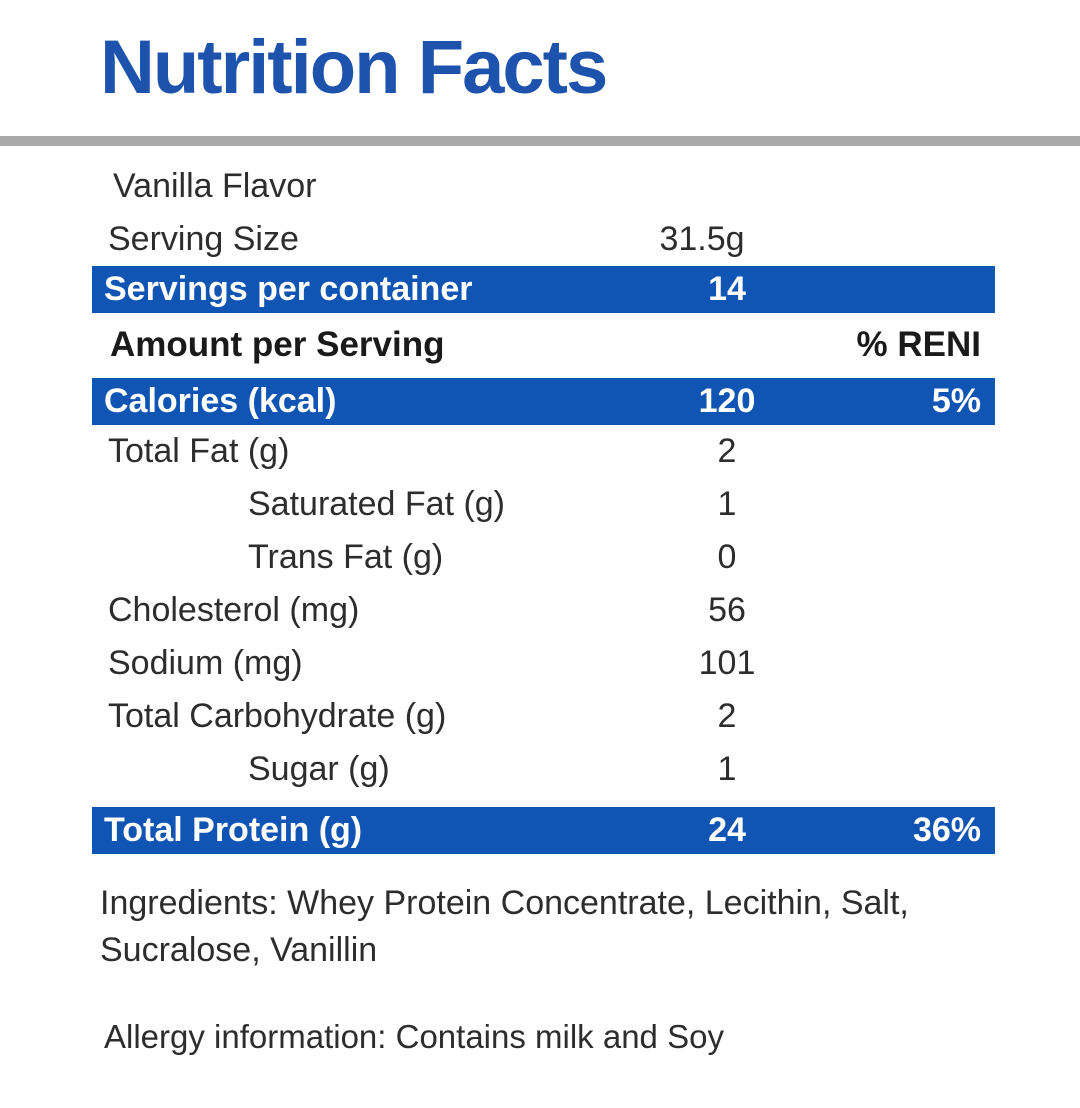 This screenshot has height=1108, width=1080. I want to click on page-title: Nutrition Facts, so click(354, 67).